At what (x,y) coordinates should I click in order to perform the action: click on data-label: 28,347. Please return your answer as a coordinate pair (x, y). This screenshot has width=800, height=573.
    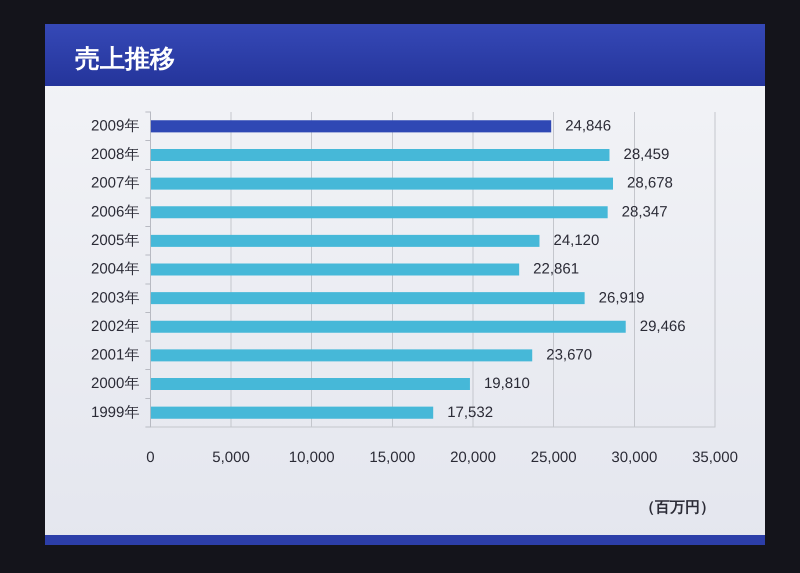
    Looking at the image, I should click on (645, 211).